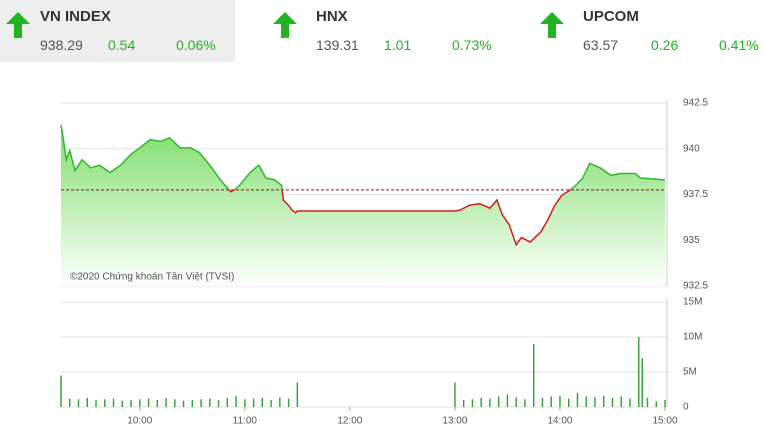  What do you see at coordinates (601, 45) in the screenshot?
I see `ticker-value: 63.57` at bounding box center [601, 45].